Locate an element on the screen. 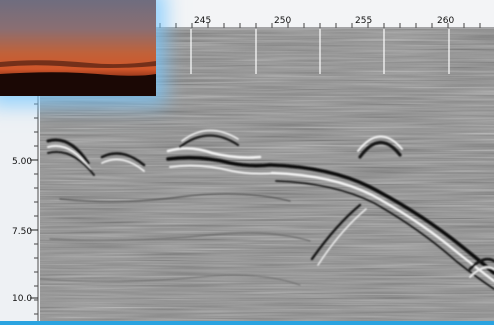  distance-tick-label-255: 255 is located at coordinates (363, 21).